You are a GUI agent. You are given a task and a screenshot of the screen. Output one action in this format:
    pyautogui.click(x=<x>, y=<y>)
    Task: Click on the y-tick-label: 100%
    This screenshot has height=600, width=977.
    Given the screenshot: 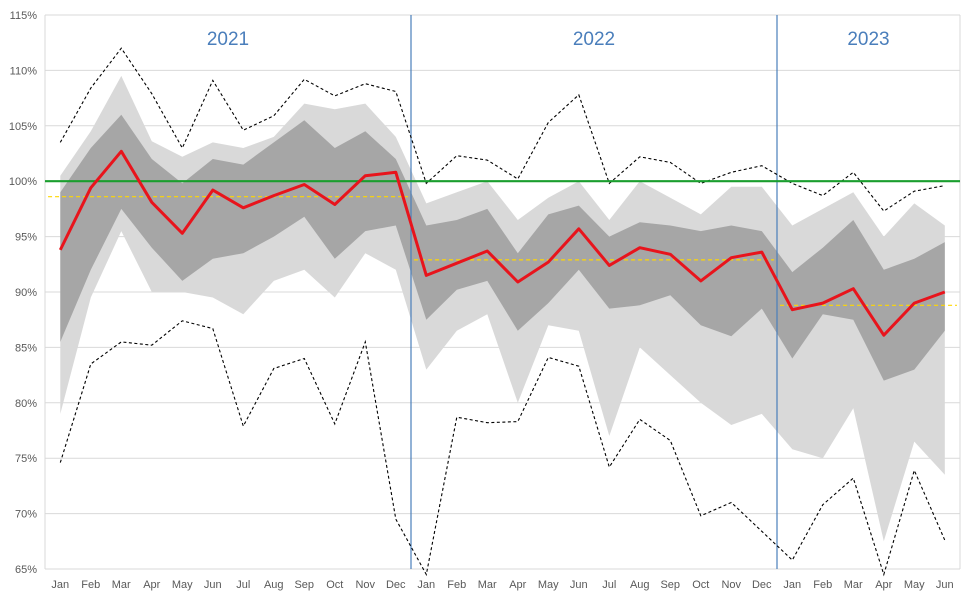 What is the action you would take?
    pyautogui.click(x=23, y=182)
    